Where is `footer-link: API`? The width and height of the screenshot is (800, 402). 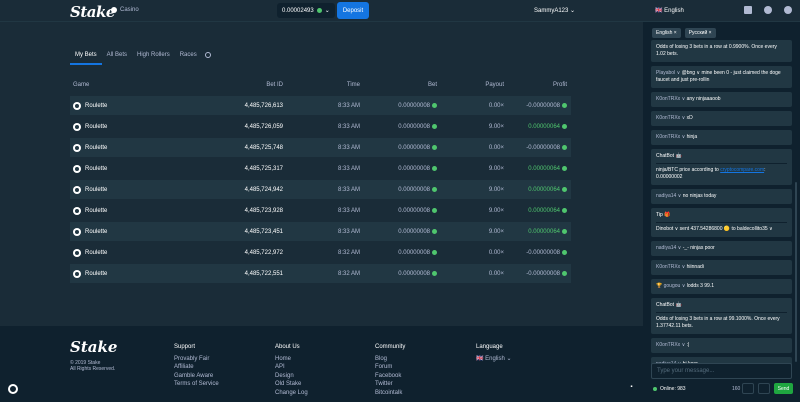
footer-link: API is located at coordinates (280, 367).